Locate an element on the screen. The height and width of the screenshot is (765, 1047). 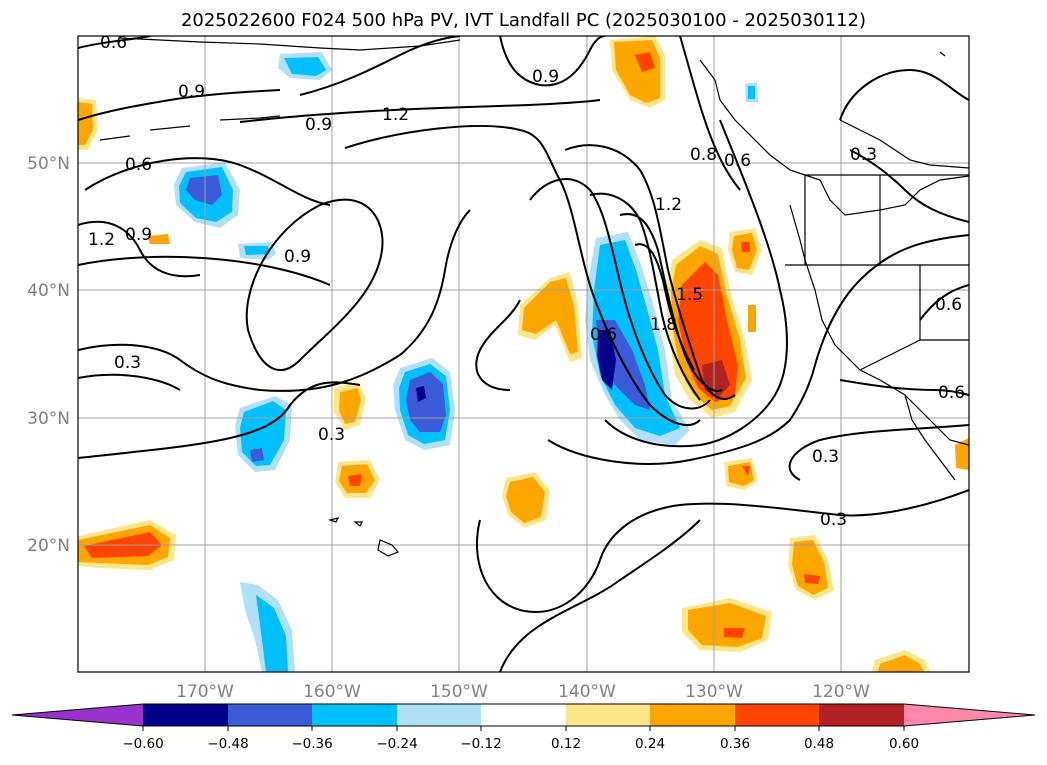
colorbar-tick-label: 0.36 is located at coordinates (735, 744).